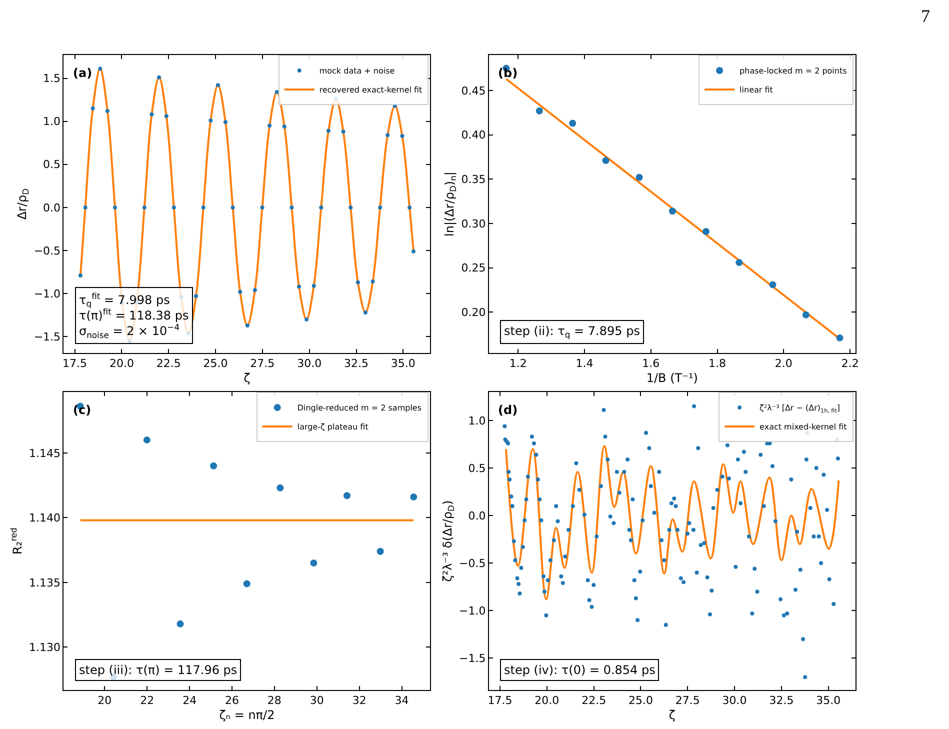 This screenshot has width=949, height=729. What do you see at coordinates (158, 670) in the screenshot?
I see `annotation: step (iii): τ(π) = 117.96 ps` at bounding box center [158, 670].